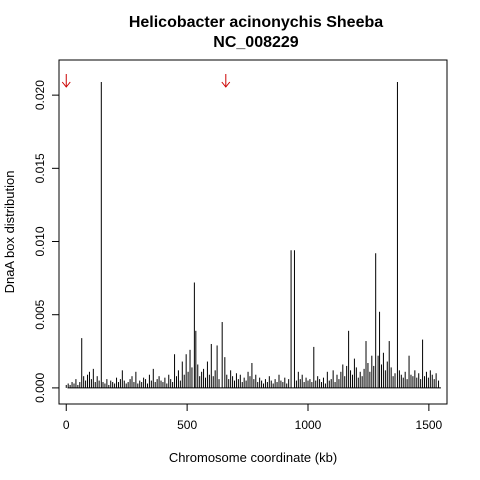  I want to click on origin-arrows, so click(146, 81).